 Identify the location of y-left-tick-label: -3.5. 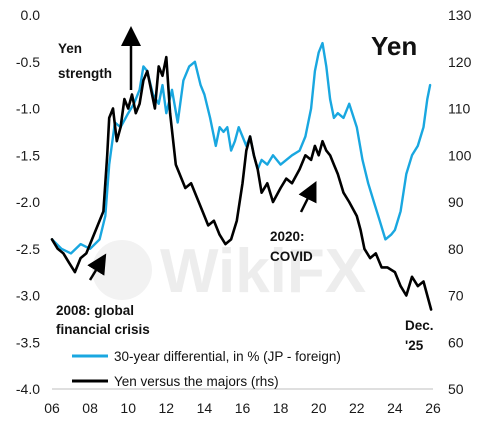
(28, 342).